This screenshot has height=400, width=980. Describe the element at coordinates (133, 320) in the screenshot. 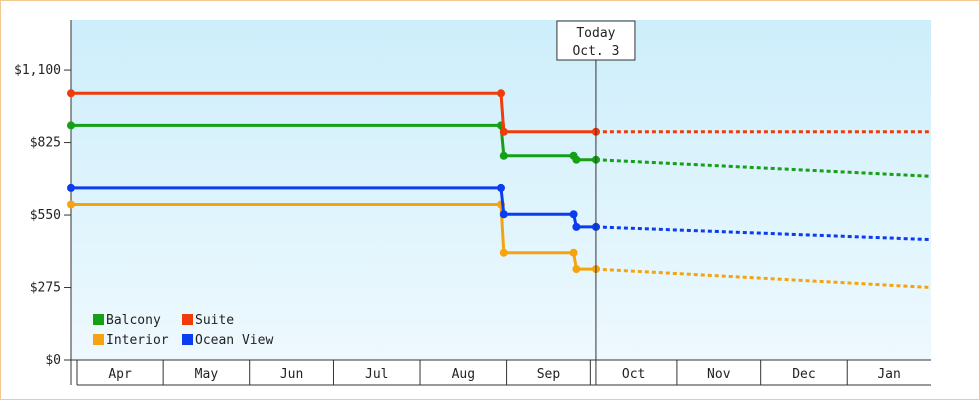

I see `legend-label: Balcony` at that location.